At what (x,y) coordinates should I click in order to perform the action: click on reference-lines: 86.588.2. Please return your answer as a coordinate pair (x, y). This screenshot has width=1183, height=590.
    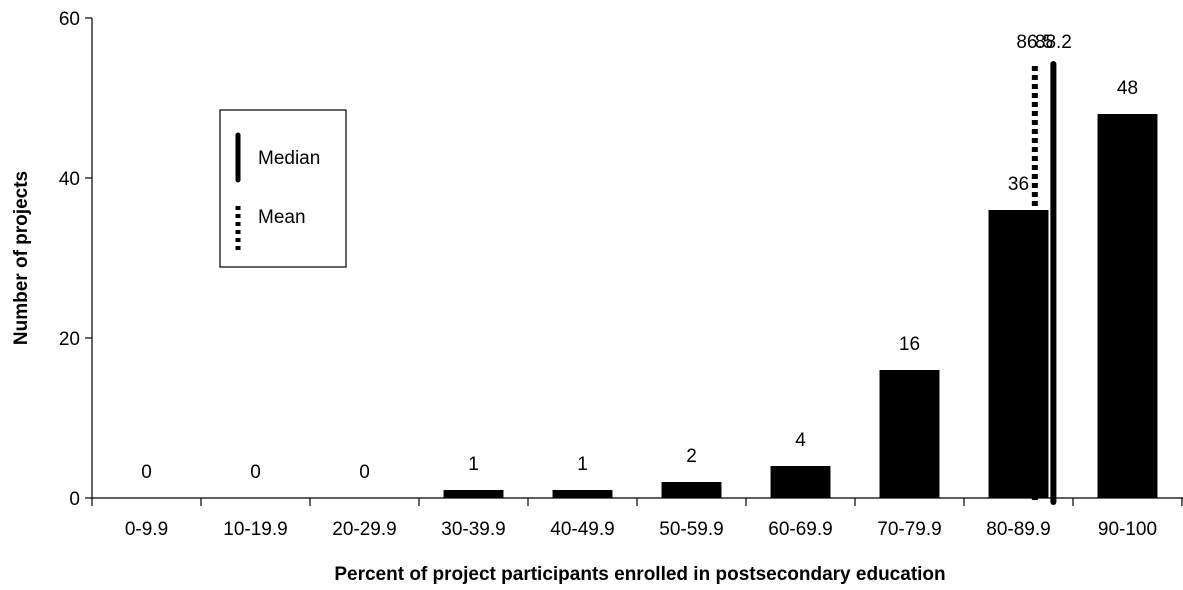
    Looking at the image, I should click on (1044, 268).